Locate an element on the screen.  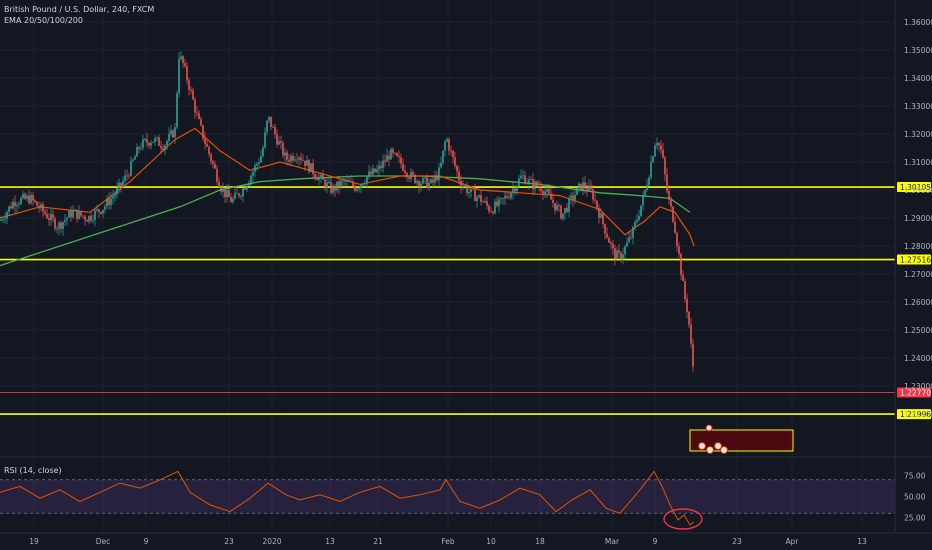
rsi-panel: 75.00 50.00 25.00 is located at coordinates (463, 500).